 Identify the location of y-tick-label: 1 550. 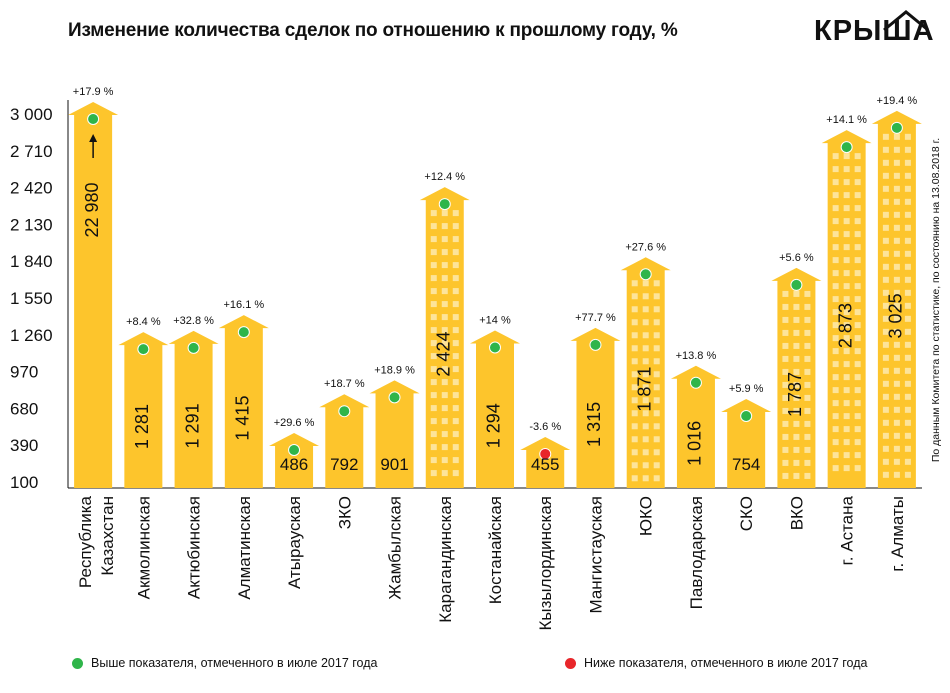
(31, 298).